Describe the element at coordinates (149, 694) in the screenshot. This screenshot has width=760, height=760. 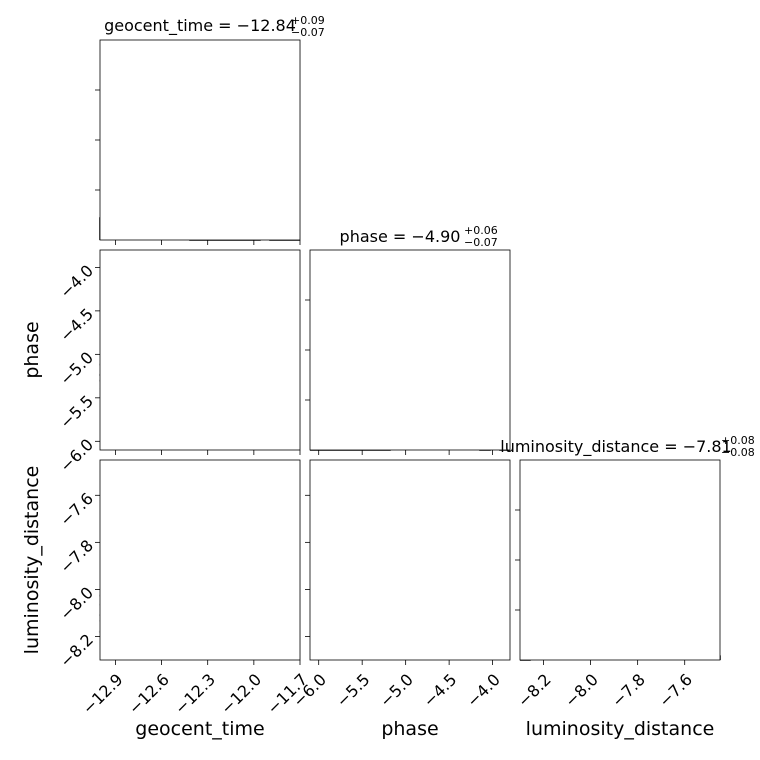
I see `xticklabel-geocent-time: −12.6` at that location.